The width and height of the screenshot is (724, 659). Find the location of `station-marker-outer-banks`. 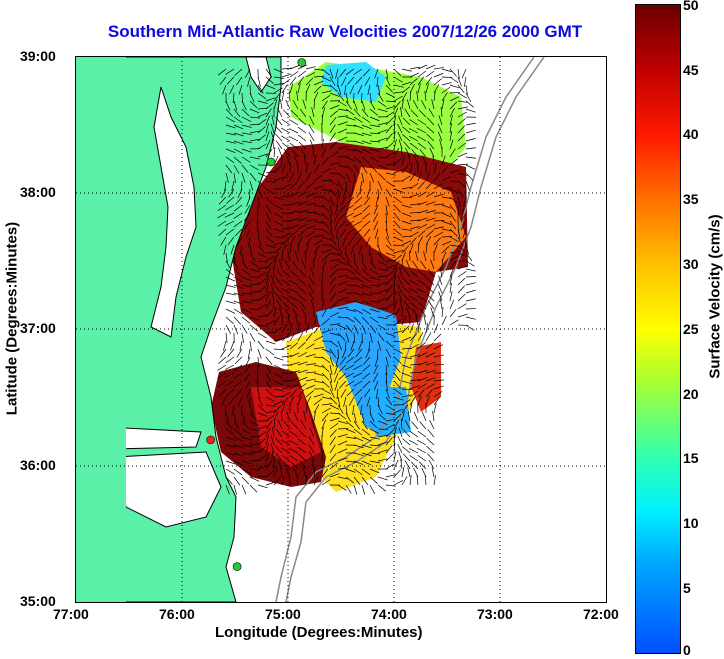

station-marker-outer-banks is located at coordinates (210, 440).